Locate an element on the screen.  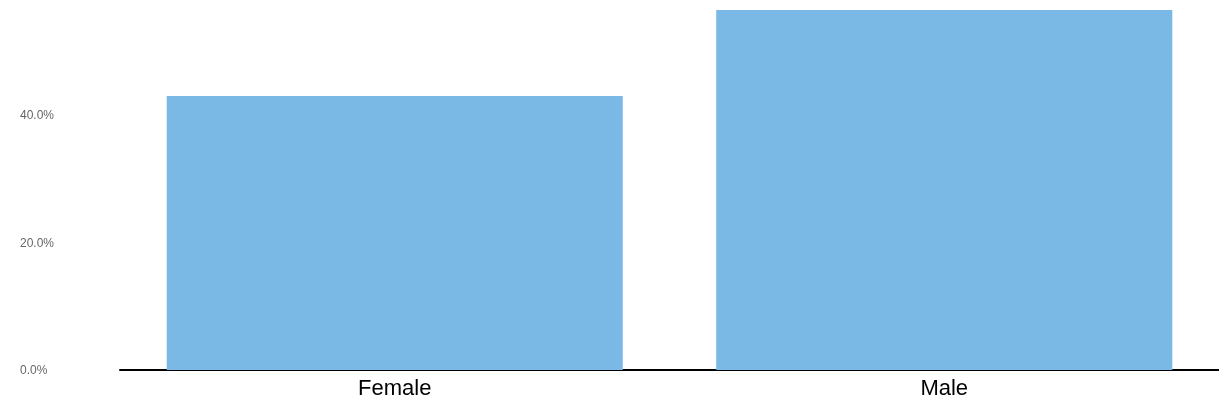
x-tick-label: Female is located at coordinates (395, 387).